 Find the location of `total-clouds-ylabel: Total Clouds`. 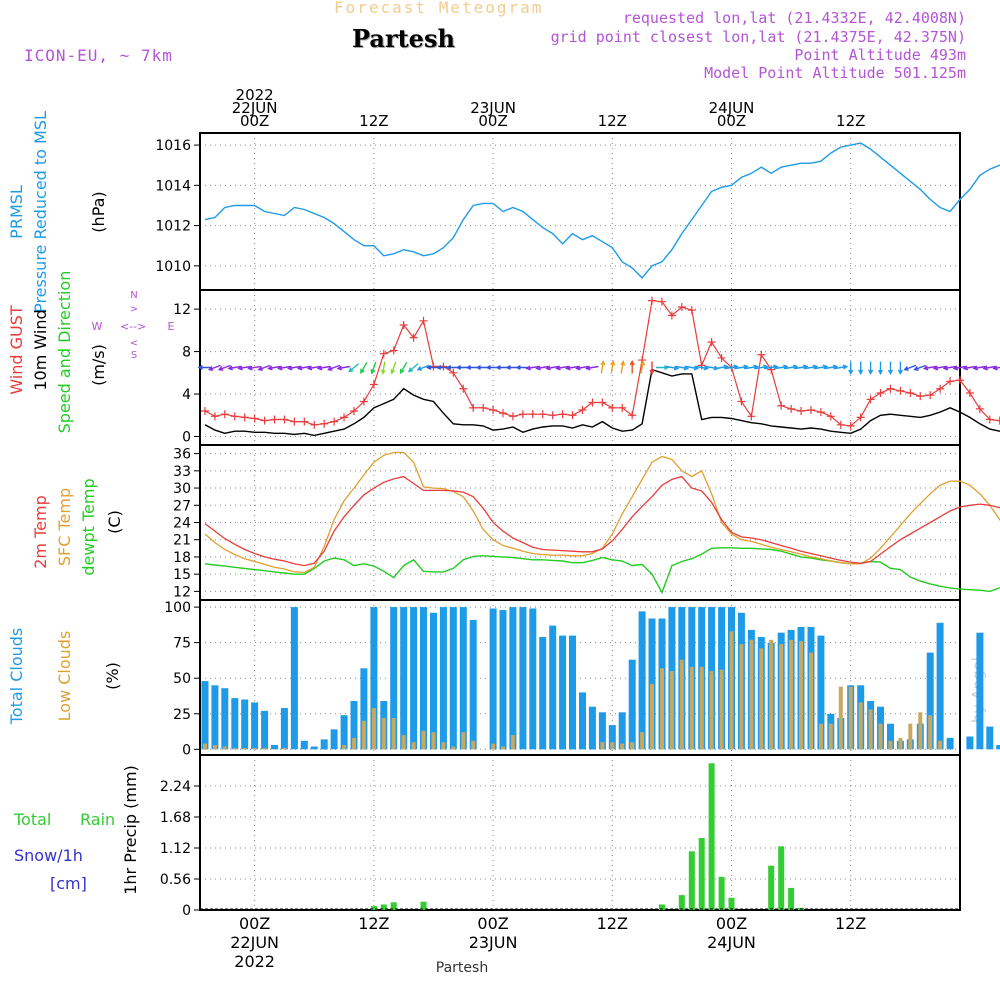

total-clouds-ylabel: Total Clouds is located at coordinates (16, 677).